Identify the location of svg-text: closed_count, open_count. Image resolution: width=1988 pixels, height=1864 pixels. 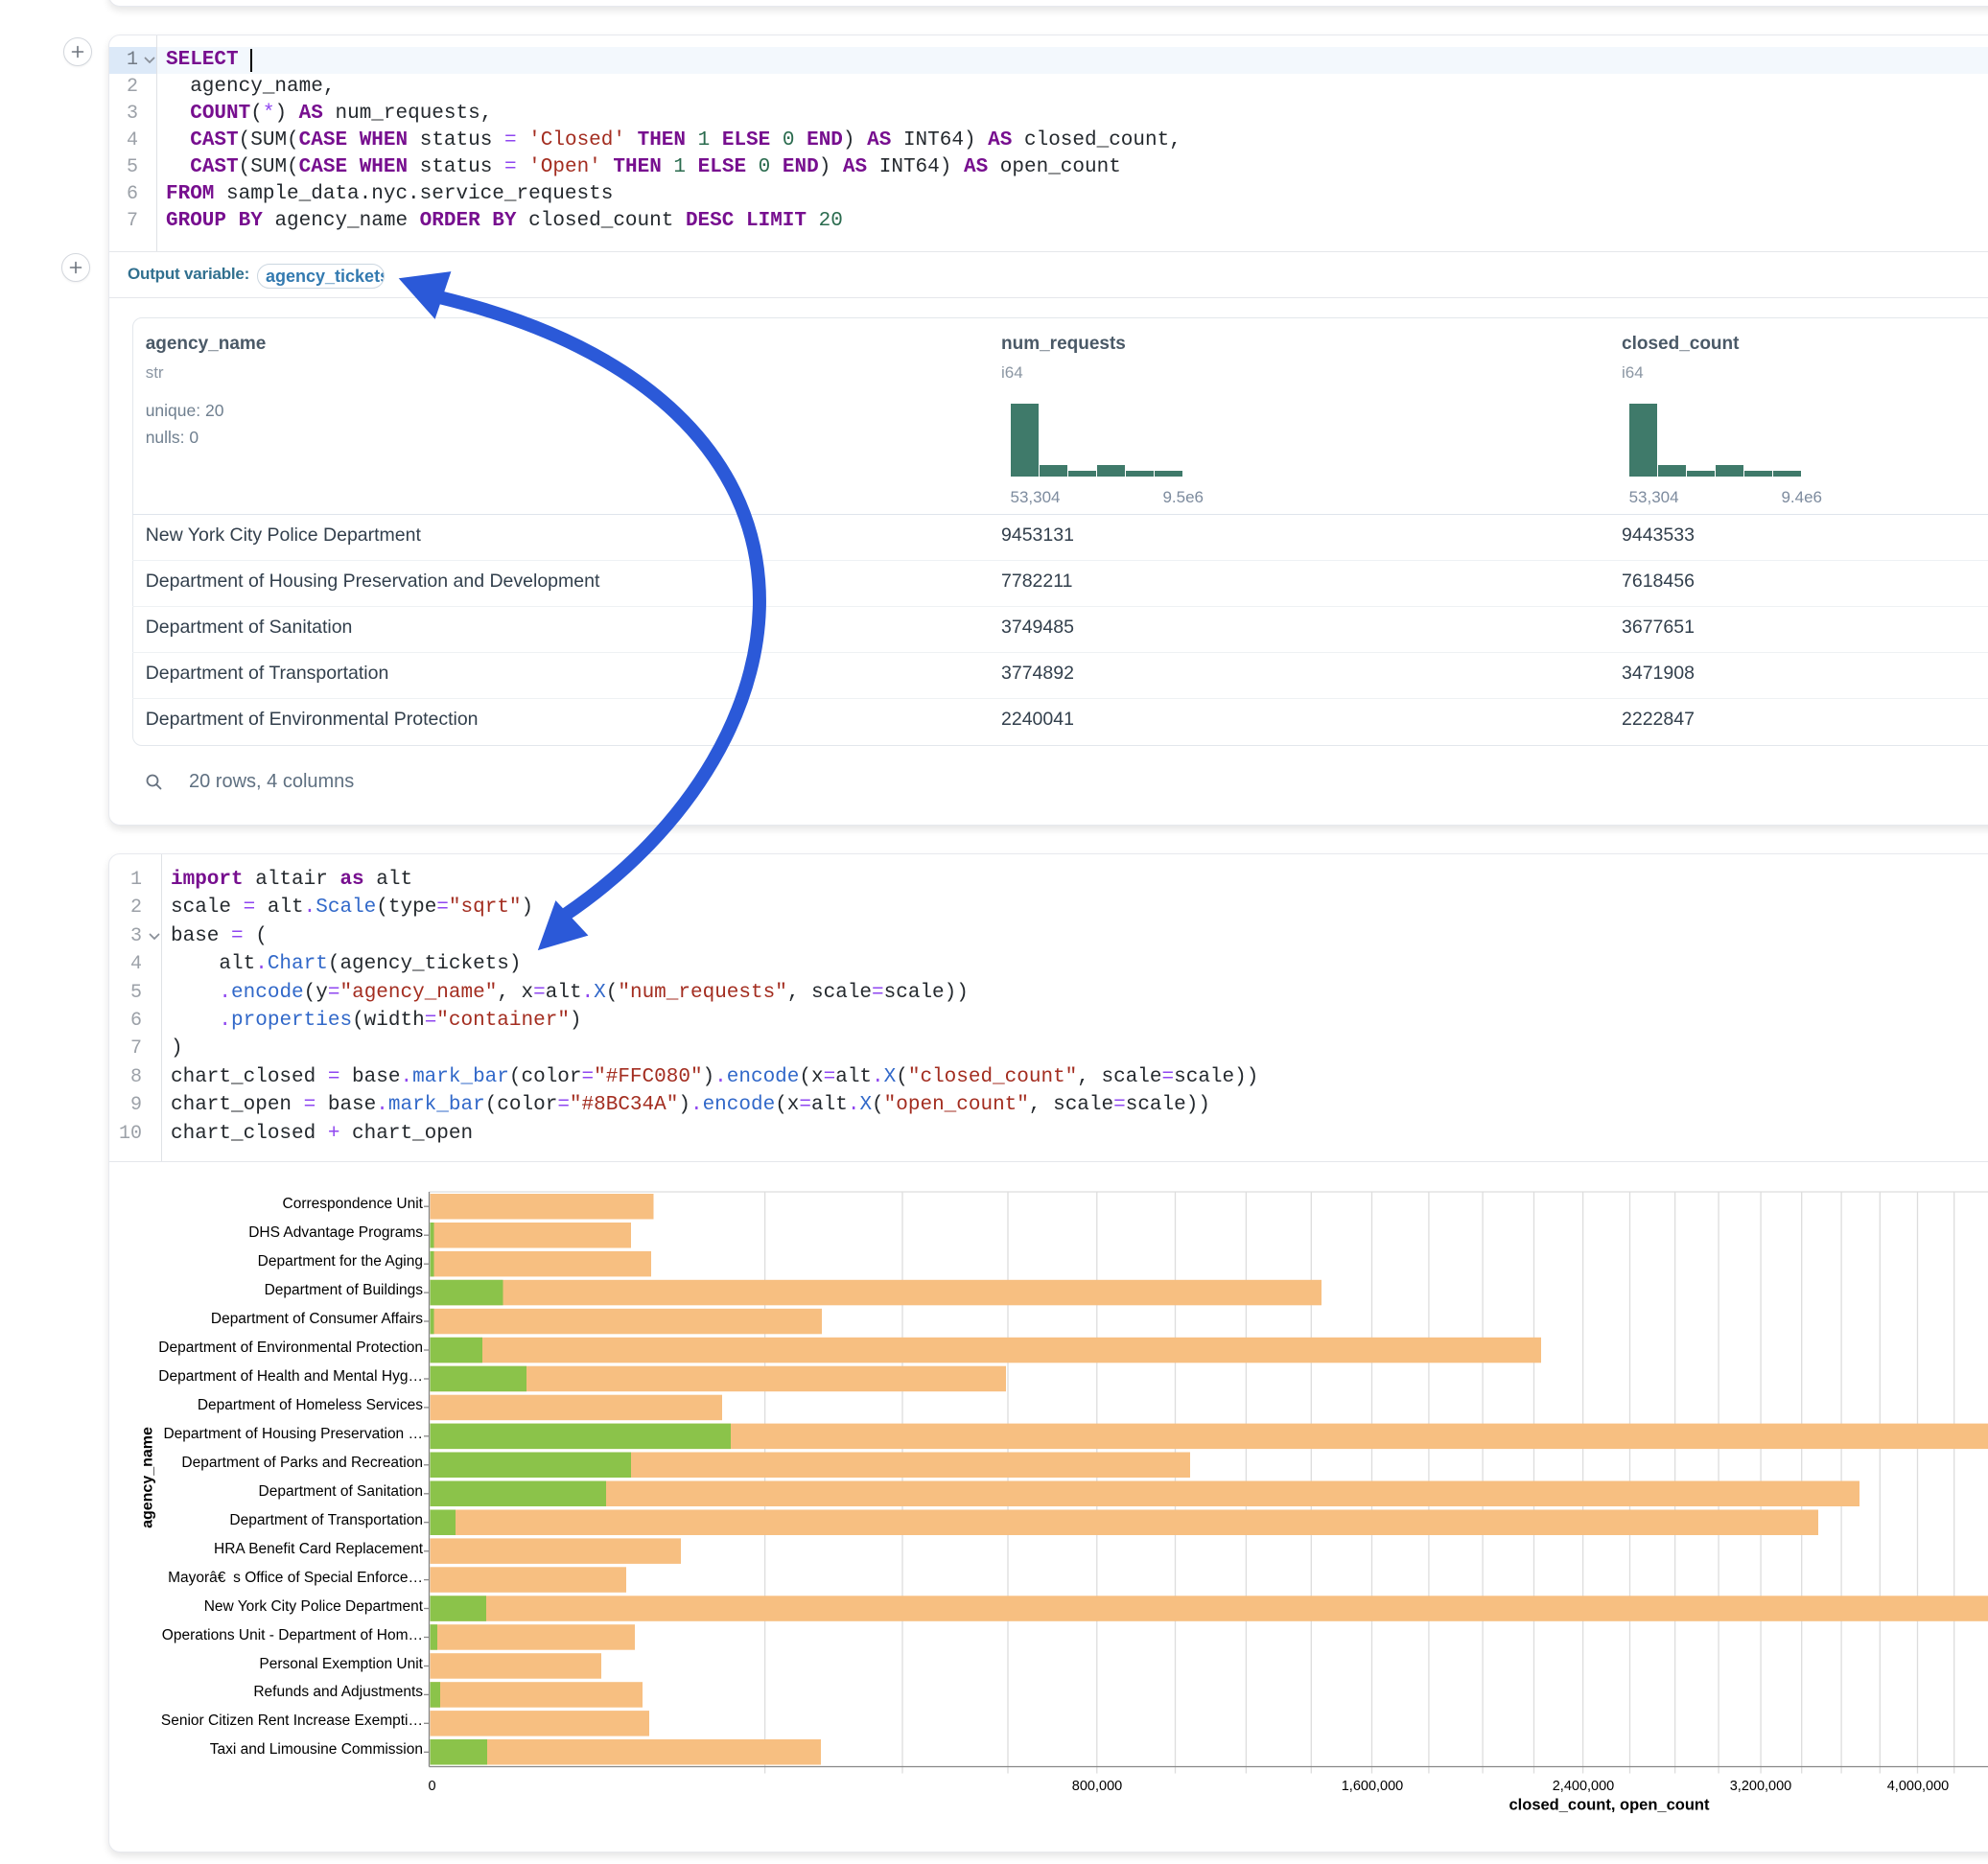
(1610, 1805).